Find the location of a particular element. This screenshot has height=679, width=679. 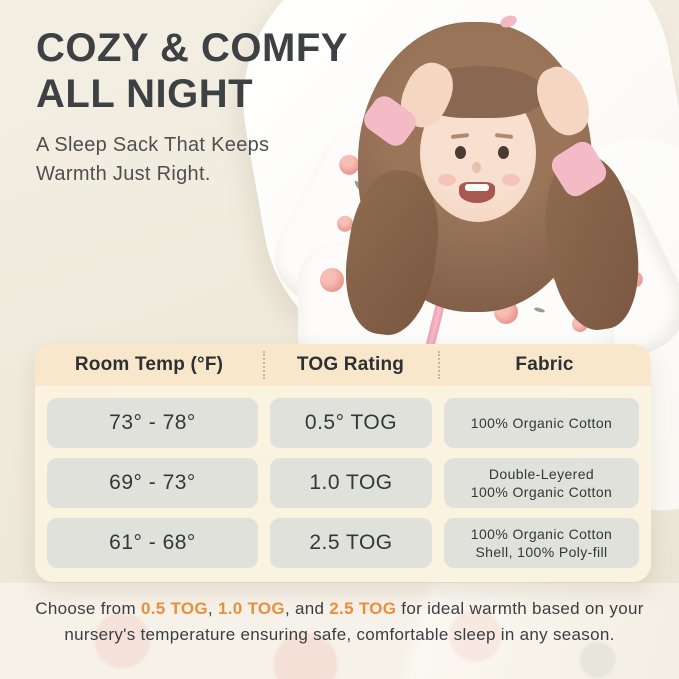

table-row: 73° - 78° 0.5° TOG 100% Organic Cotton is located at coordinates (343, 423).